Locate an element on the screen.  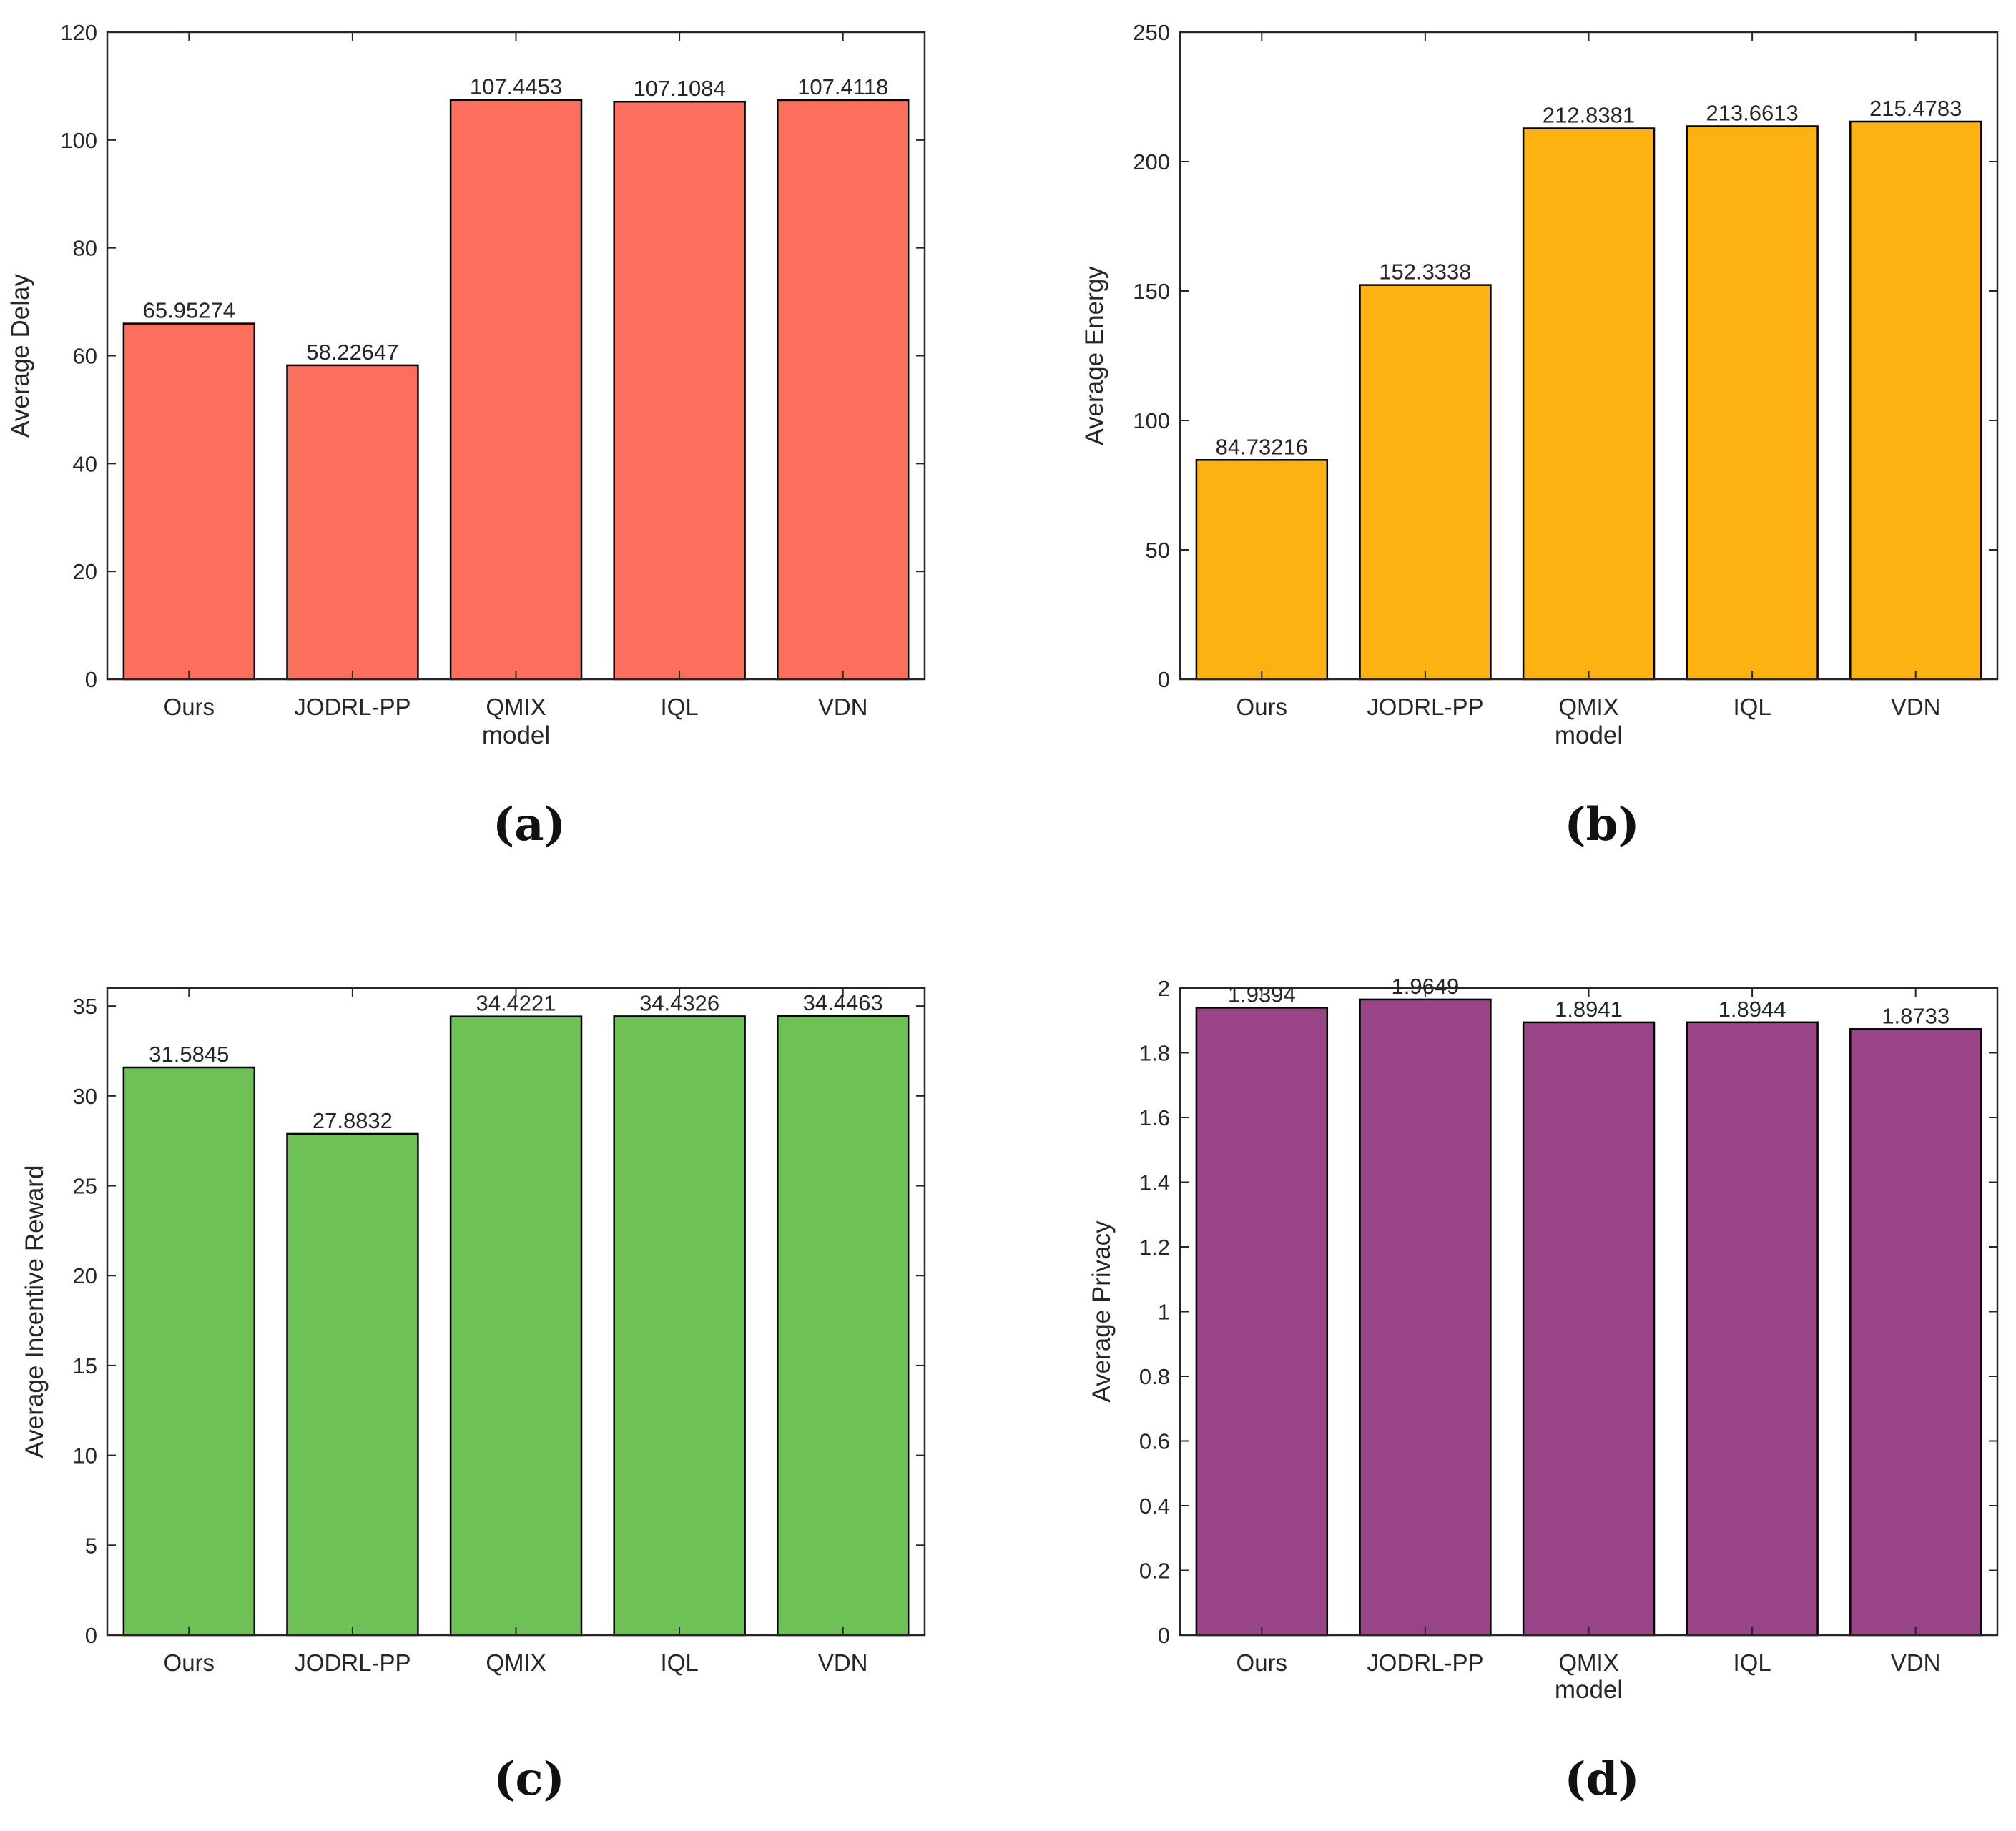
data-label: 31.5845 is located at coordinates (189, 1054).